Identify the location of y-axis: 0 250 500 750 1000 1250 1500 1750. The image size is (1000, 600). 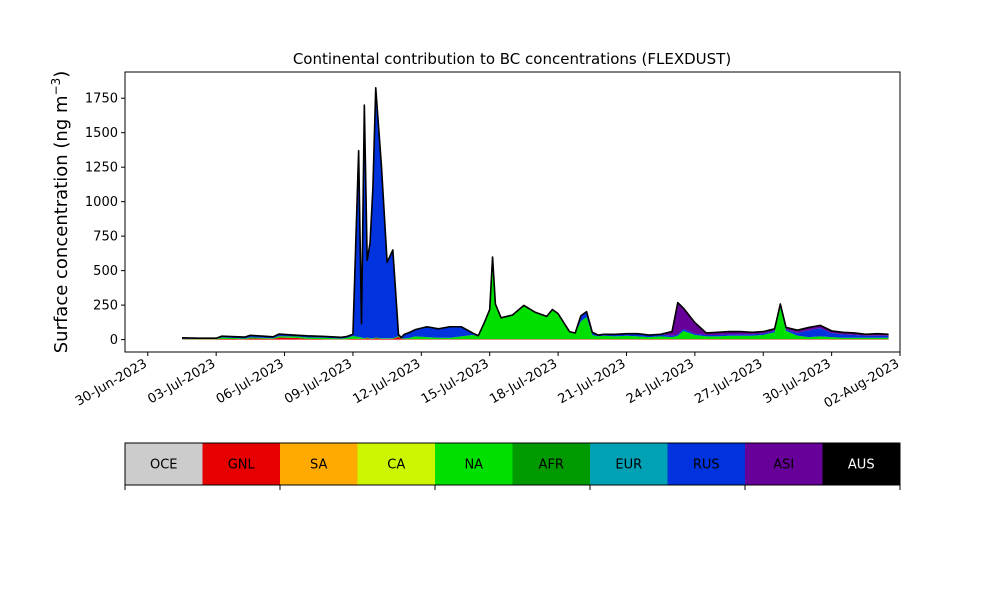
(105, 220).